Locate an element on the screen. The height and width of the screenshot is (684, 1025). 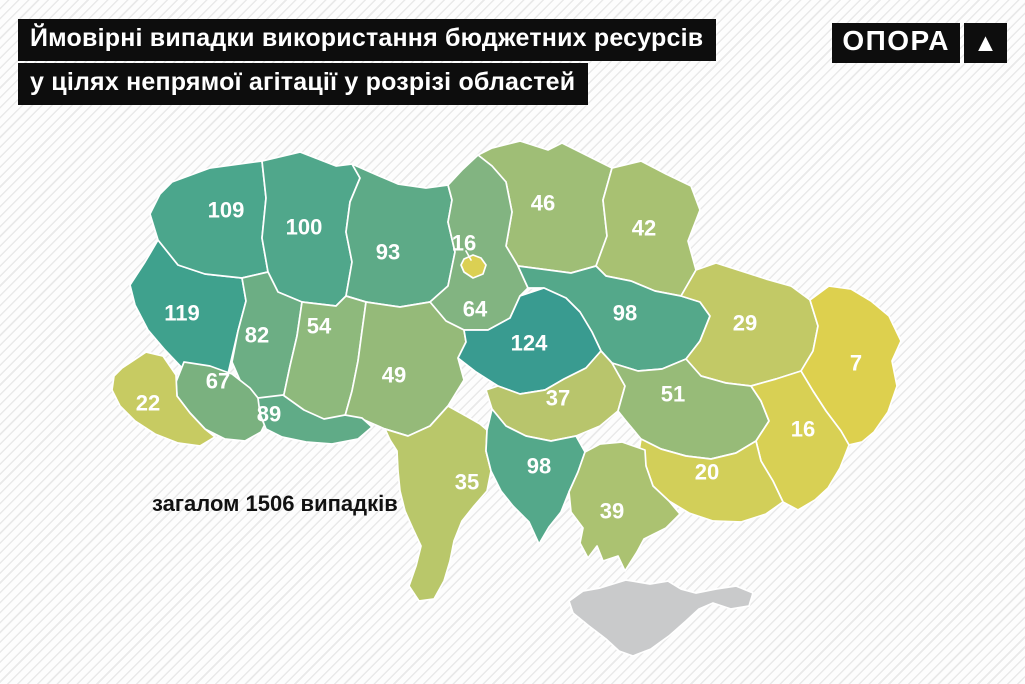
total-cases-note: загалом 1506 випадків is located at coordinates (275, 503).